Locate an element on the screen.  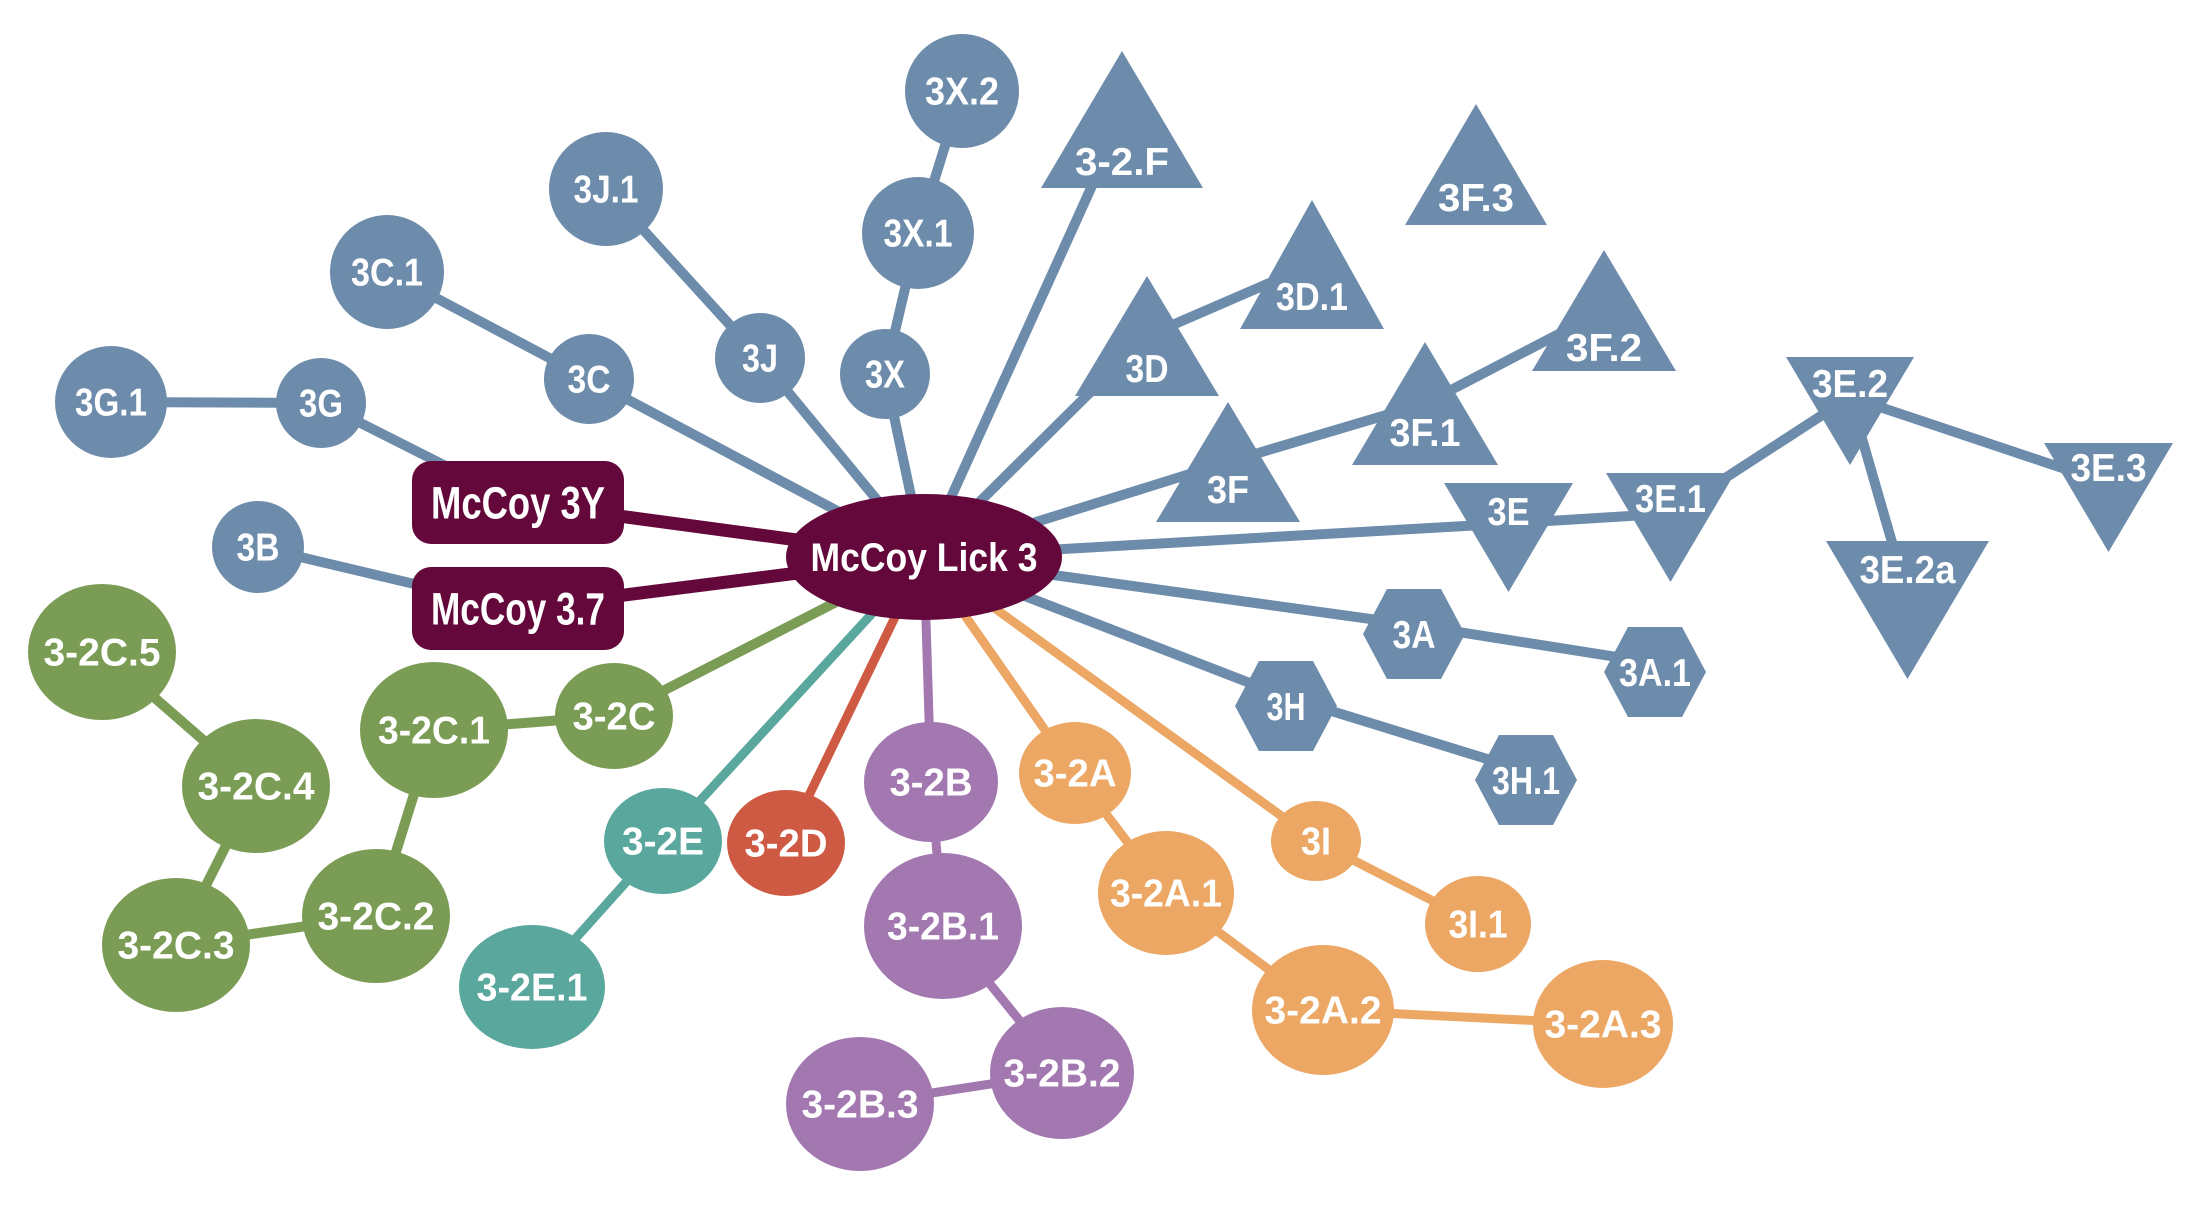
svg-text: 3C.1 is located at coordinates (387, 273).